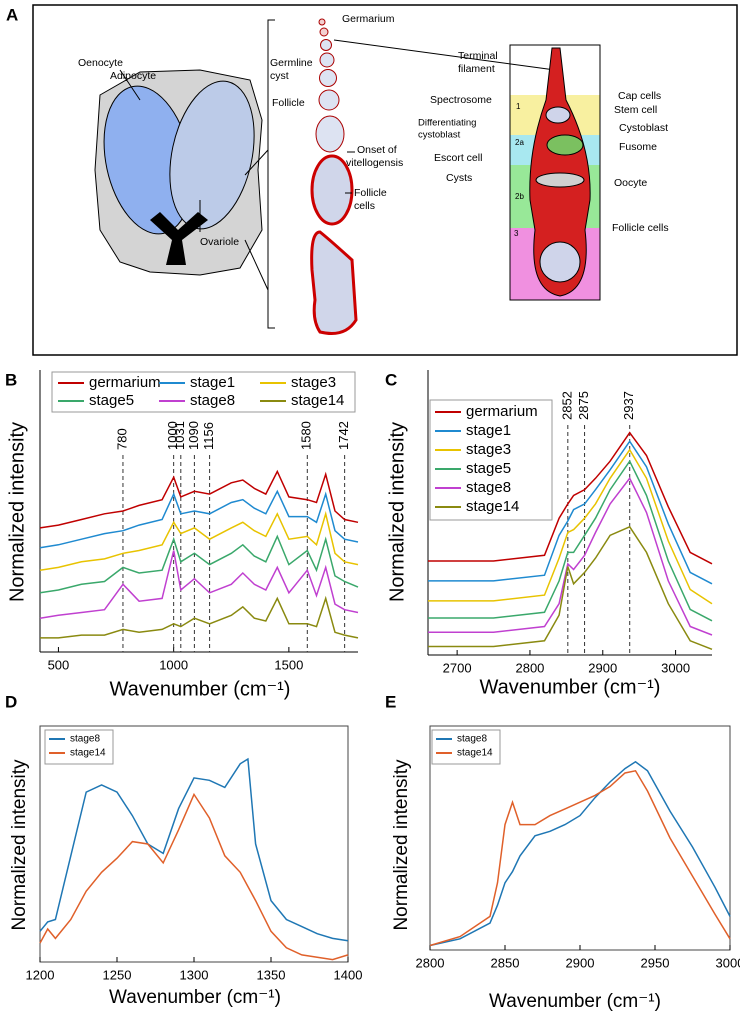 The width and height of the screenshot is (740, 1016). Describe the element at coordinates (457, 667) in the screenshot. I see `x-tick-label: 2700` at that location.